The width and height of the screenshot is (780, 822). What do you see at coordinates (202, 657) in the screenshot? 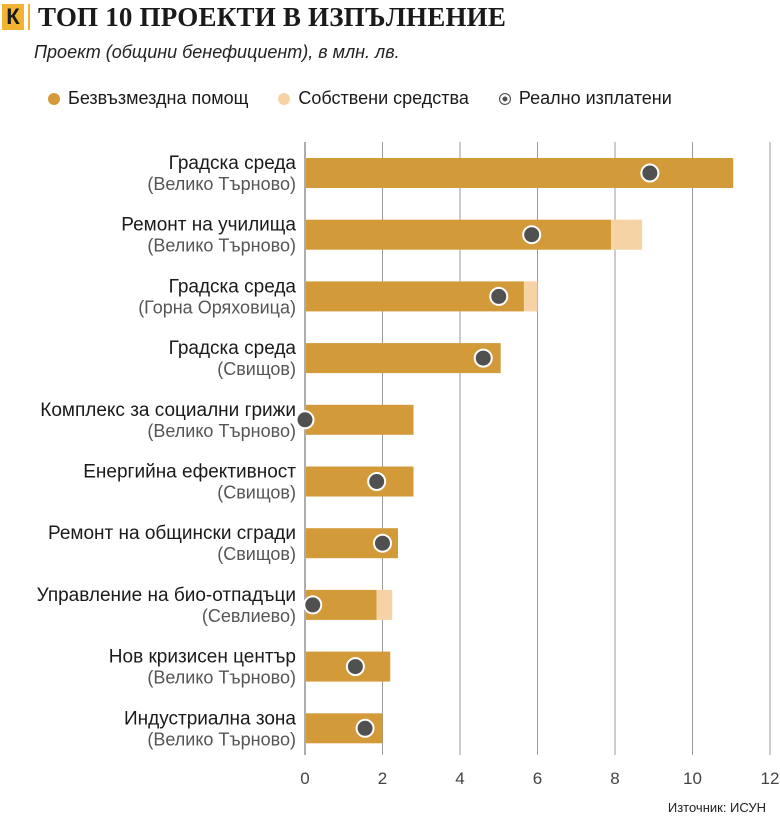
I see `category-name: Нов кризисен център` at bounding box center [202, 657].